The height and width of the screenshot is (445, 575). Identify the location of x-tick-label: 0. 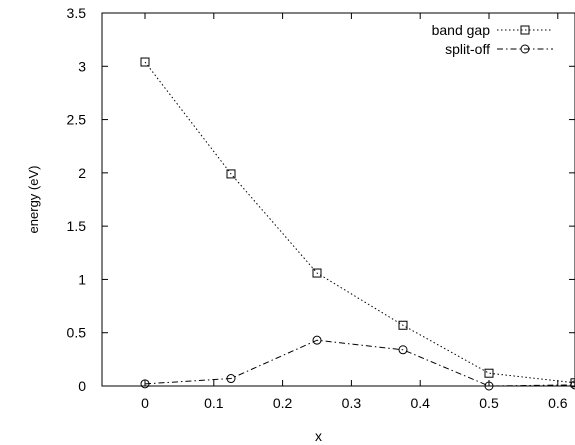
(145, 403).